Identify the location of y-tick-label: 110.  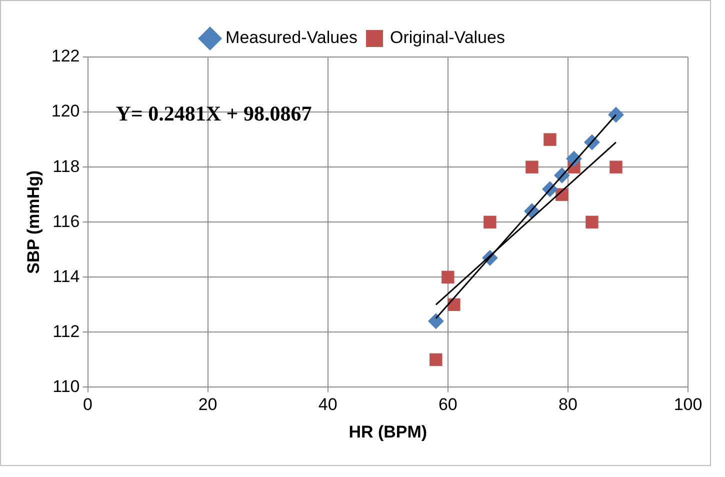
(66, 386).